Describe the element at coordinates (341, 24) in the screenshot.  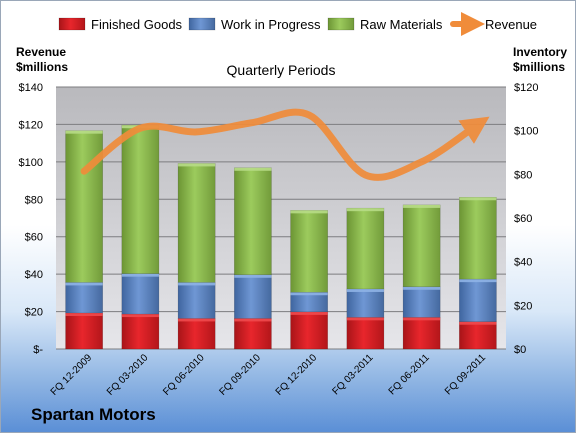
I see `legend-swatch-raw-materials` at that location.